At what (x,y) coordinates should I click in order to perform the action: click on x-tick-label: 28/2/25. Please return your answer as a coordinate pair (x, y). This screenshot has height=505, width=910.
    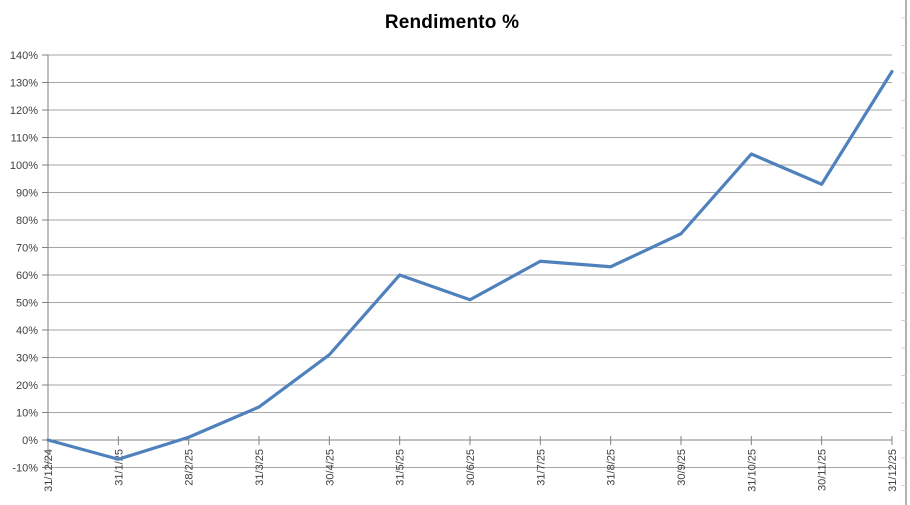
    Looking at the image, I should click on (190, 467).